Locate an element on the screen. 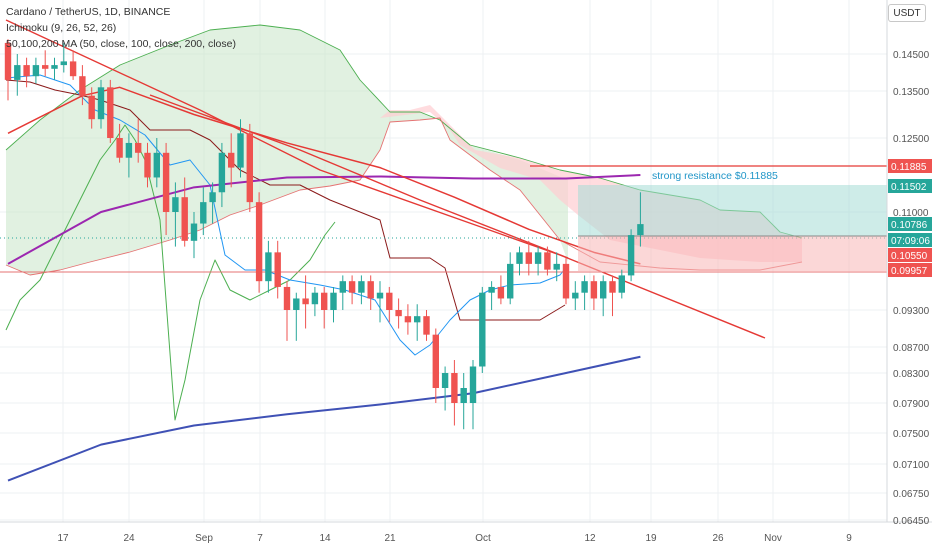  resistance-annotation: strong resistance $0.11885 is located at coordinates (715, 176).